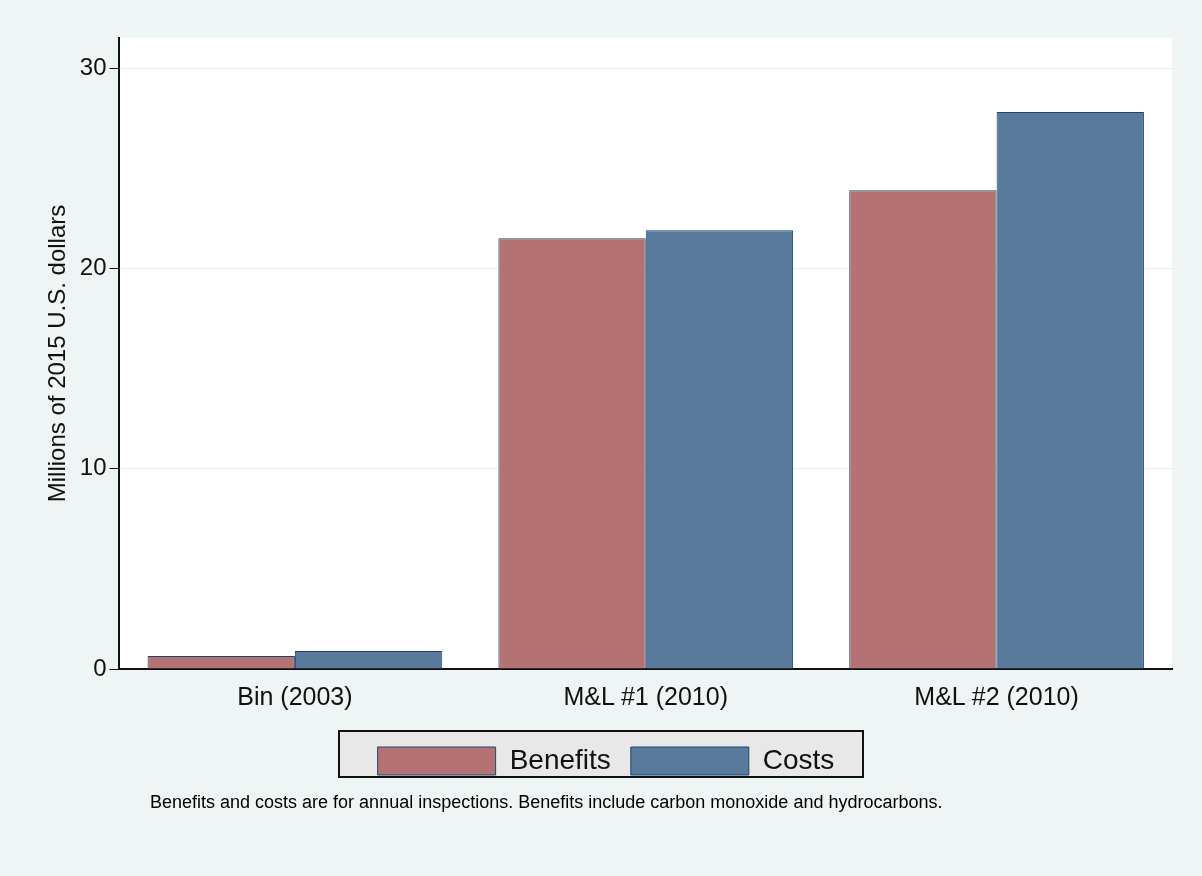 This screenshot has width=1202, height=876. Describe the element at coordinates (100, 667) in the screenshot. I see `y-tick-label: 0` at that location.